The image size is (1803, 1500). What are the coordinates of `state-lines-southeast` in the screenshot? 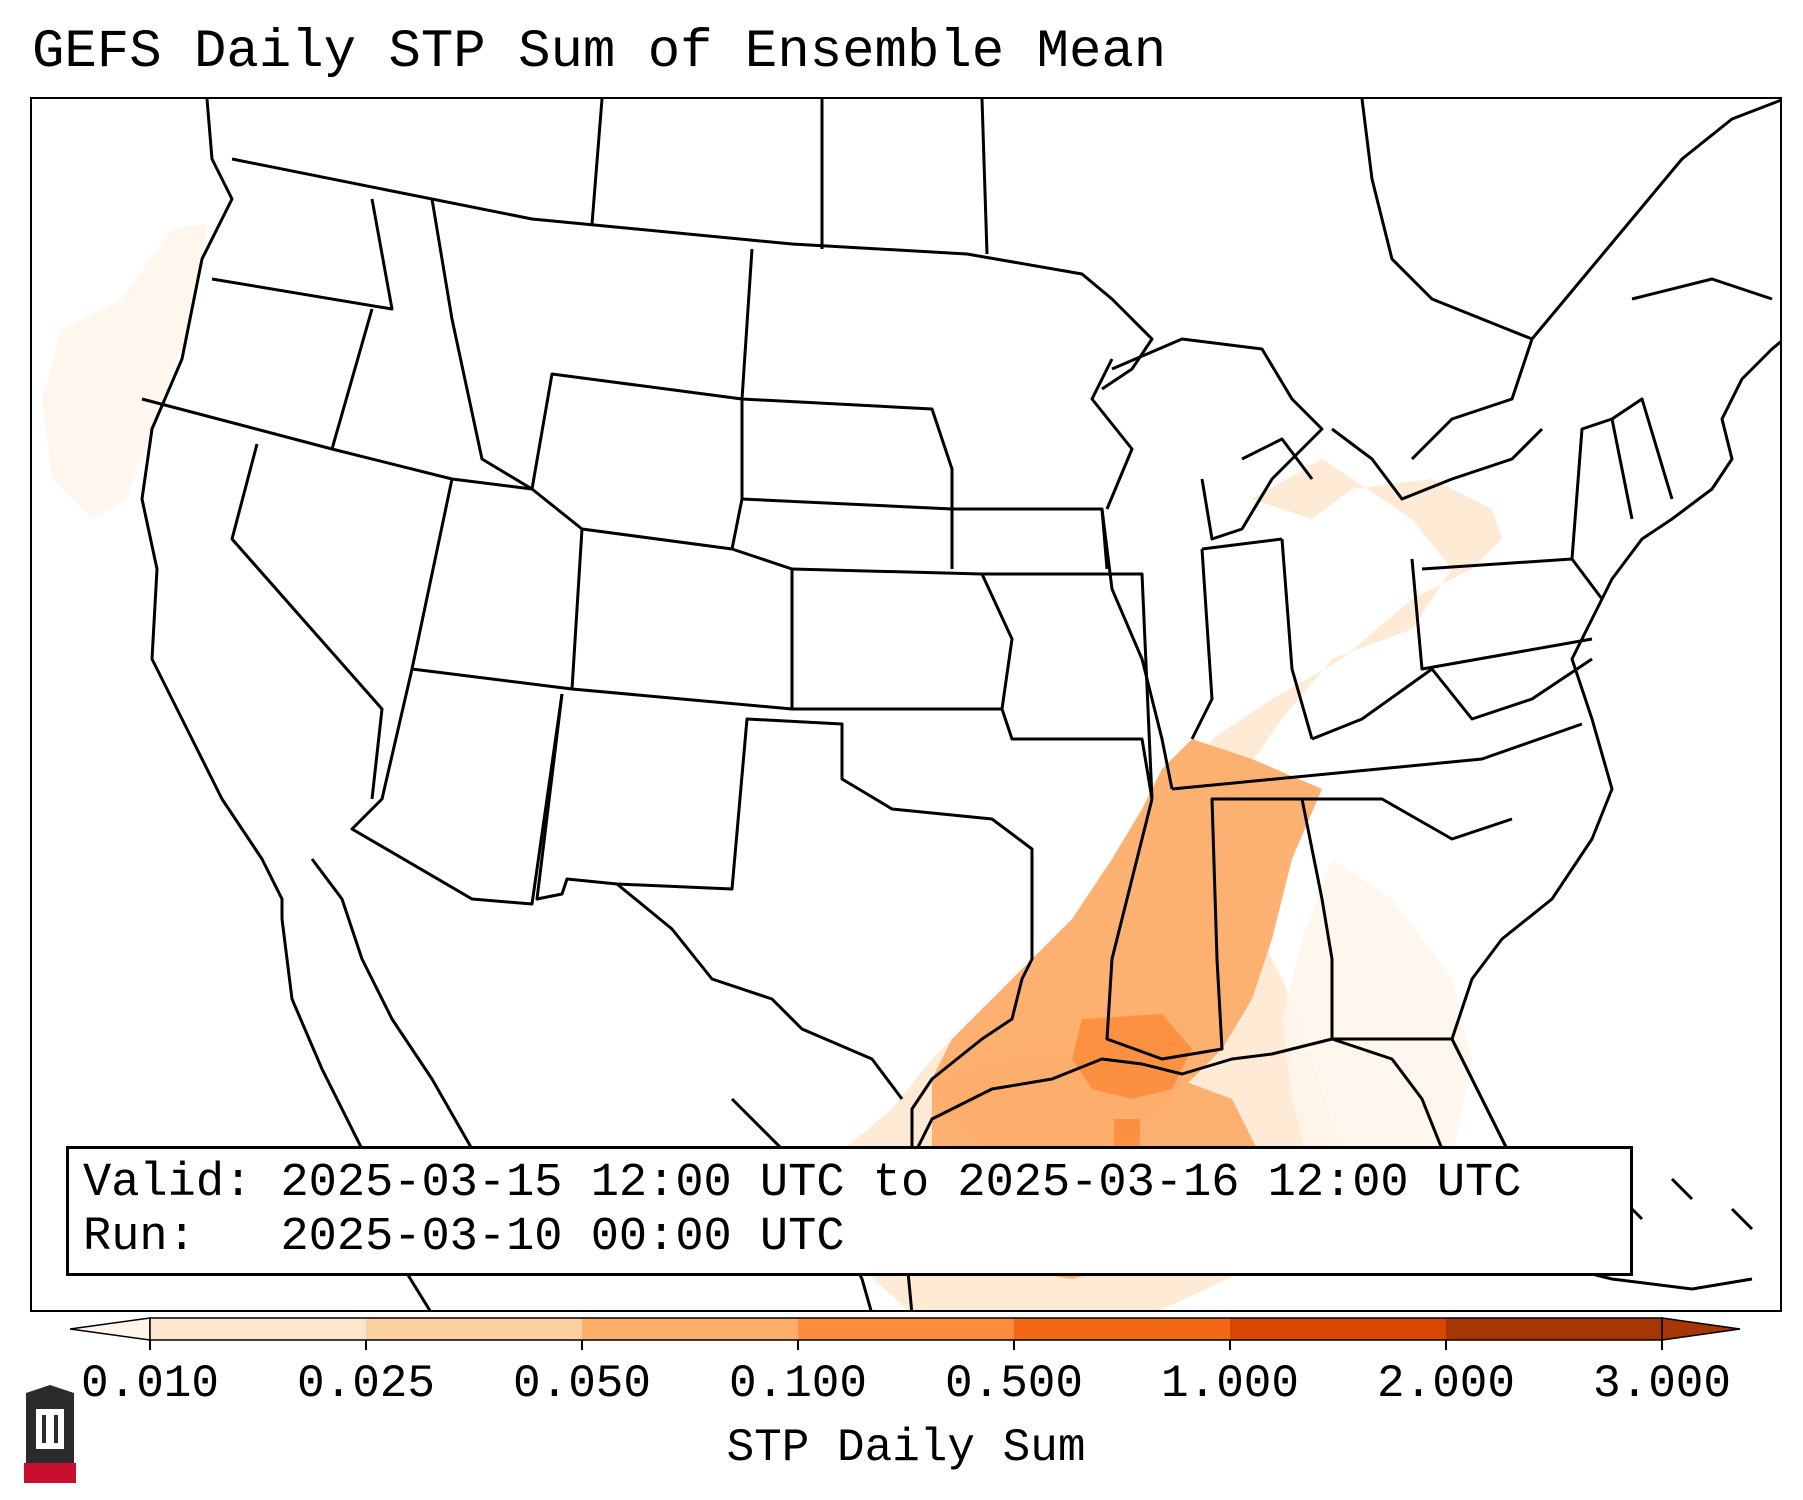 It's located at (1344, 981).